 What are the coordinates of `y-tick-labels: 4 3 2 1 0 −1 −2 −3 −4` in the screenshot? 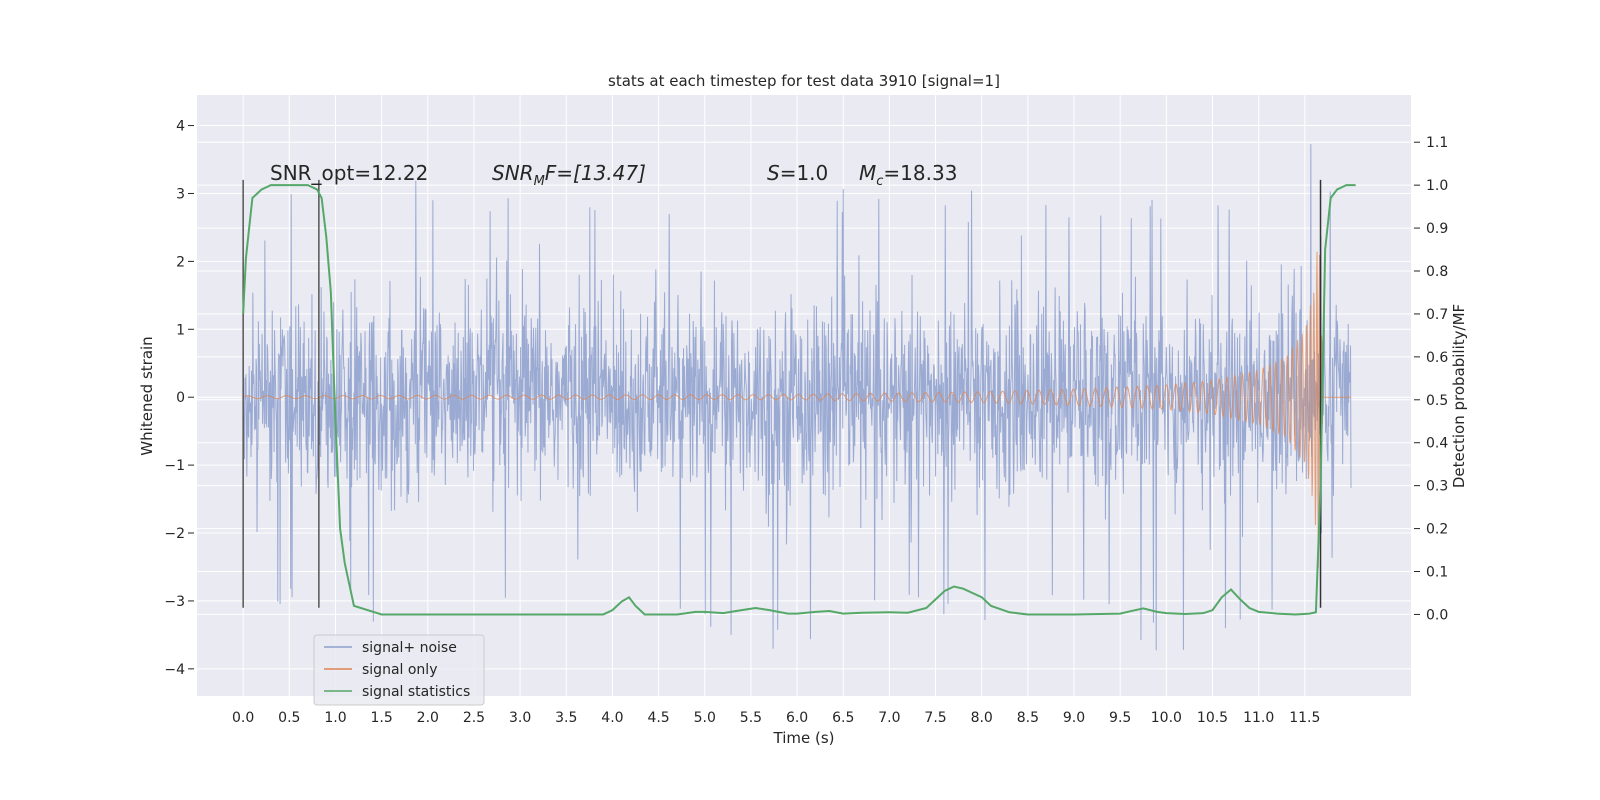 It's located at (174, 398).